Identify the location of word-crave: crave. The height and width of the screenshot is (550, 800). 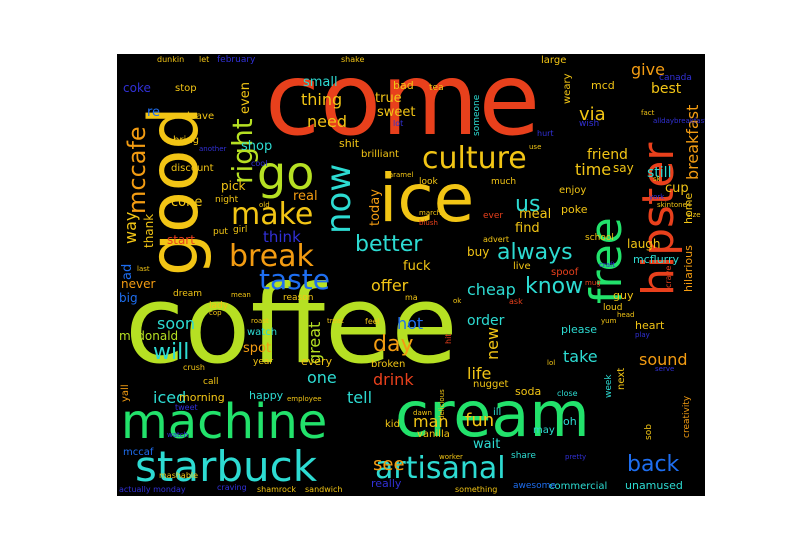
(668, 276).